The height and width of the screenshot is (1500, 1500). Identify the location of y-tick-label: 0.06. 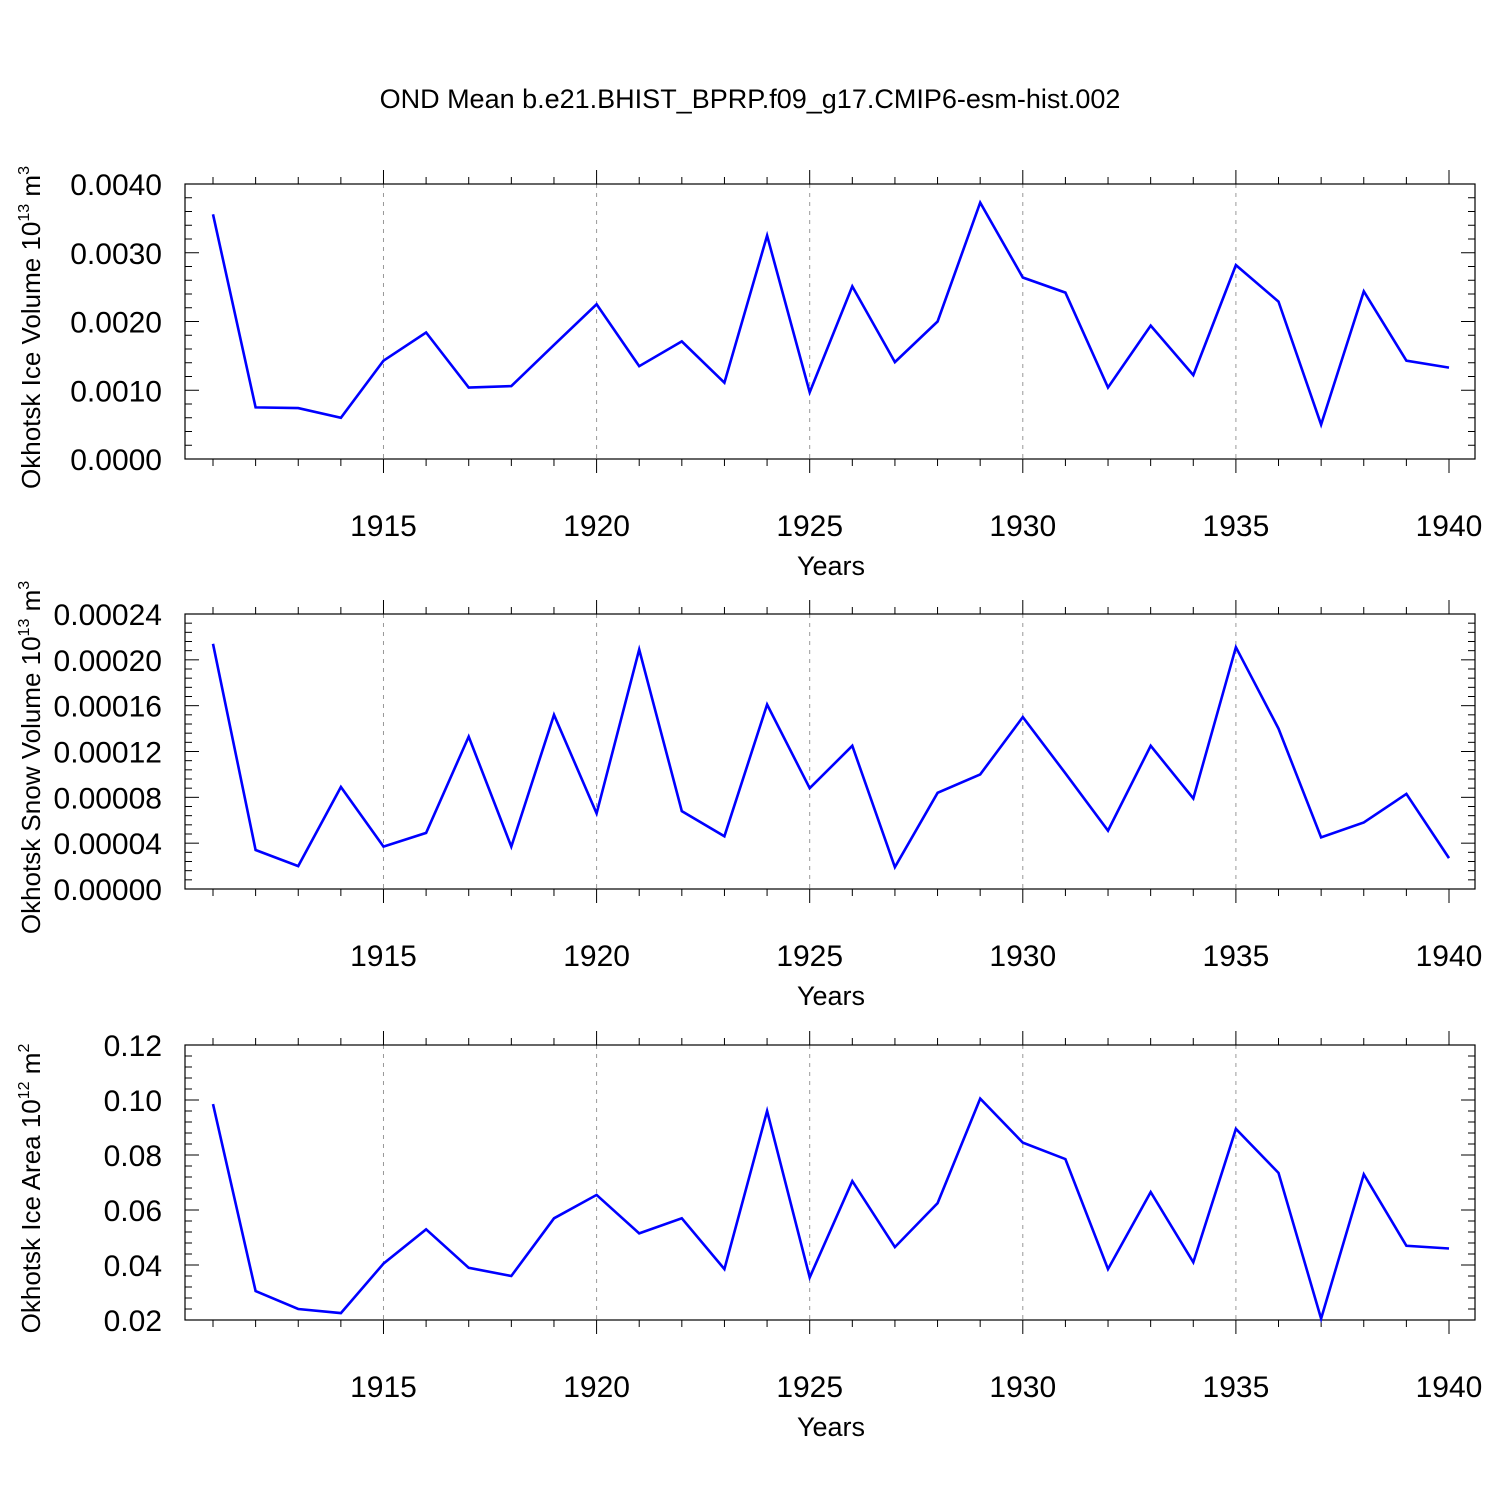
(133, 1211).